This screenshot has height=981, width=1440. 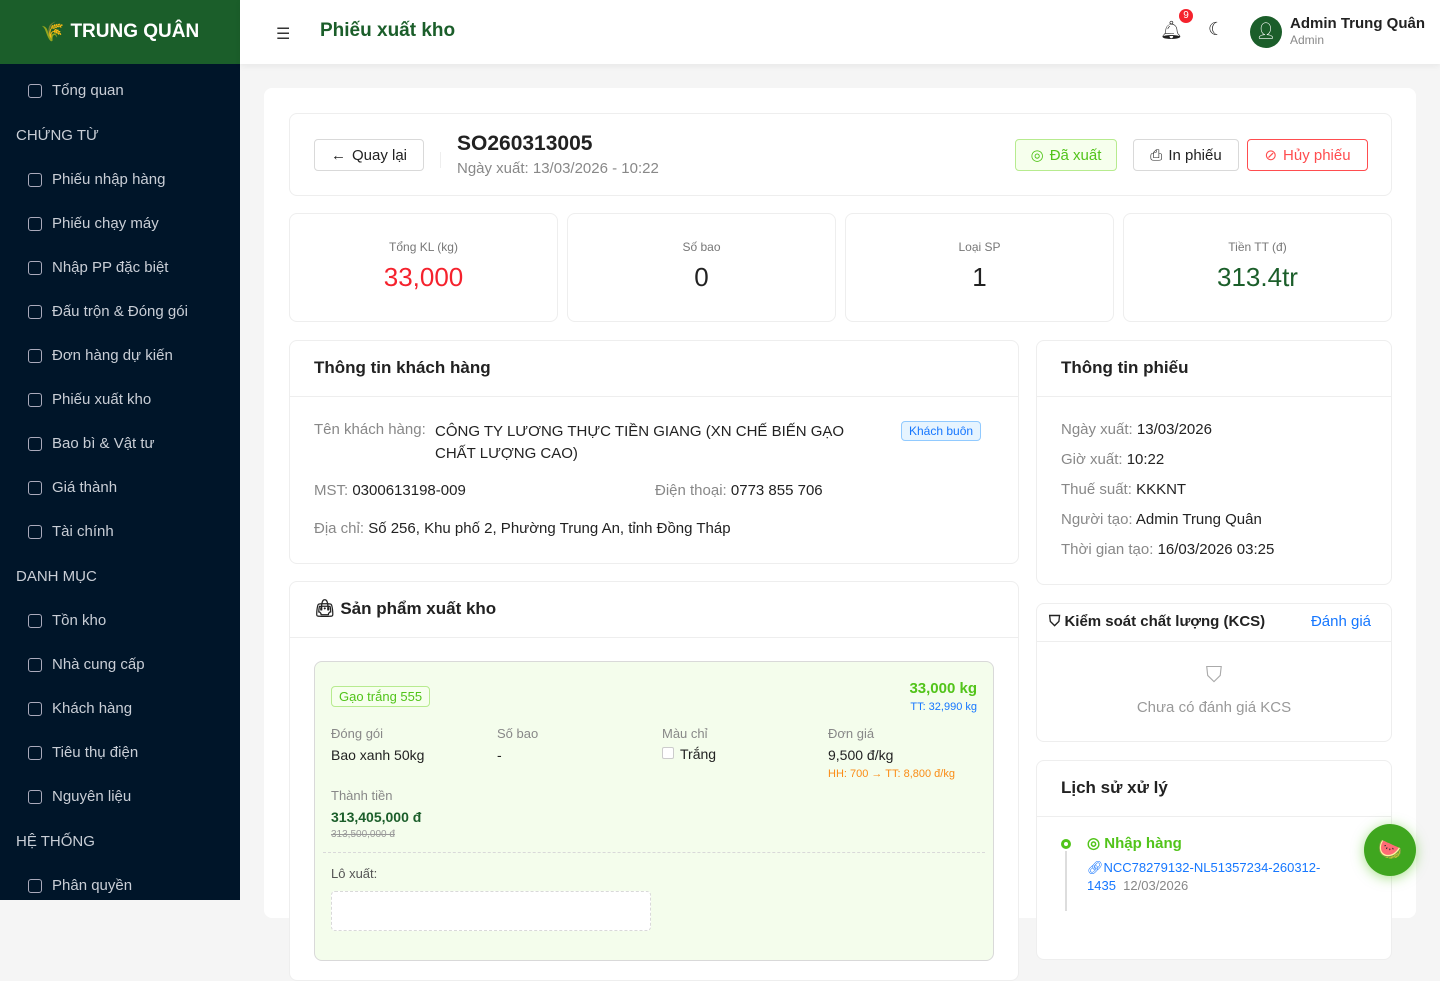 I want to click on sidebar-item: Khách hàng, so click(x=80, y=708).